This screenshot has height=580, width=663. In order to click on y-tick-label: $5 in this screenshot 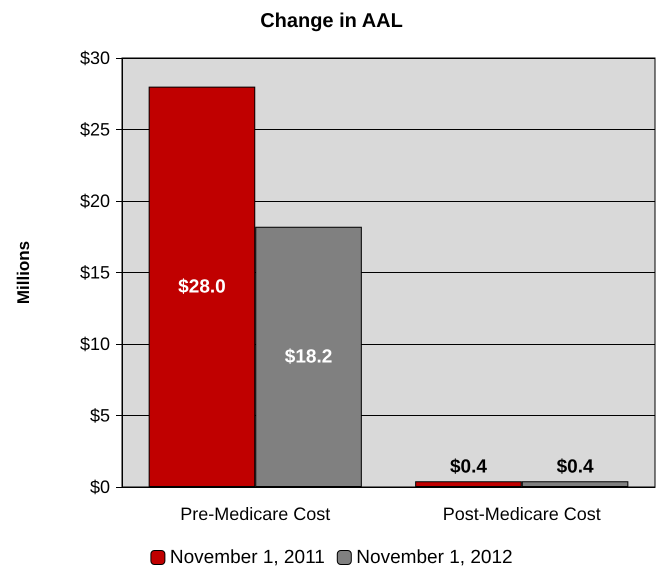, I will do `click(100, 416)`.